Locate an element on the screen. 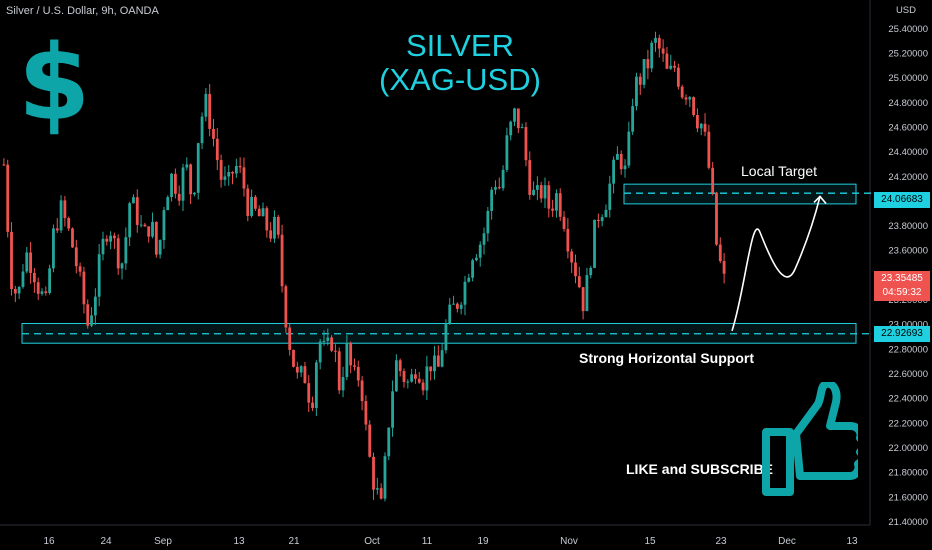 The height and width of the screenshot is (550, 932). y-tick-label: 21.80000 is located at coordinates (908, 473).